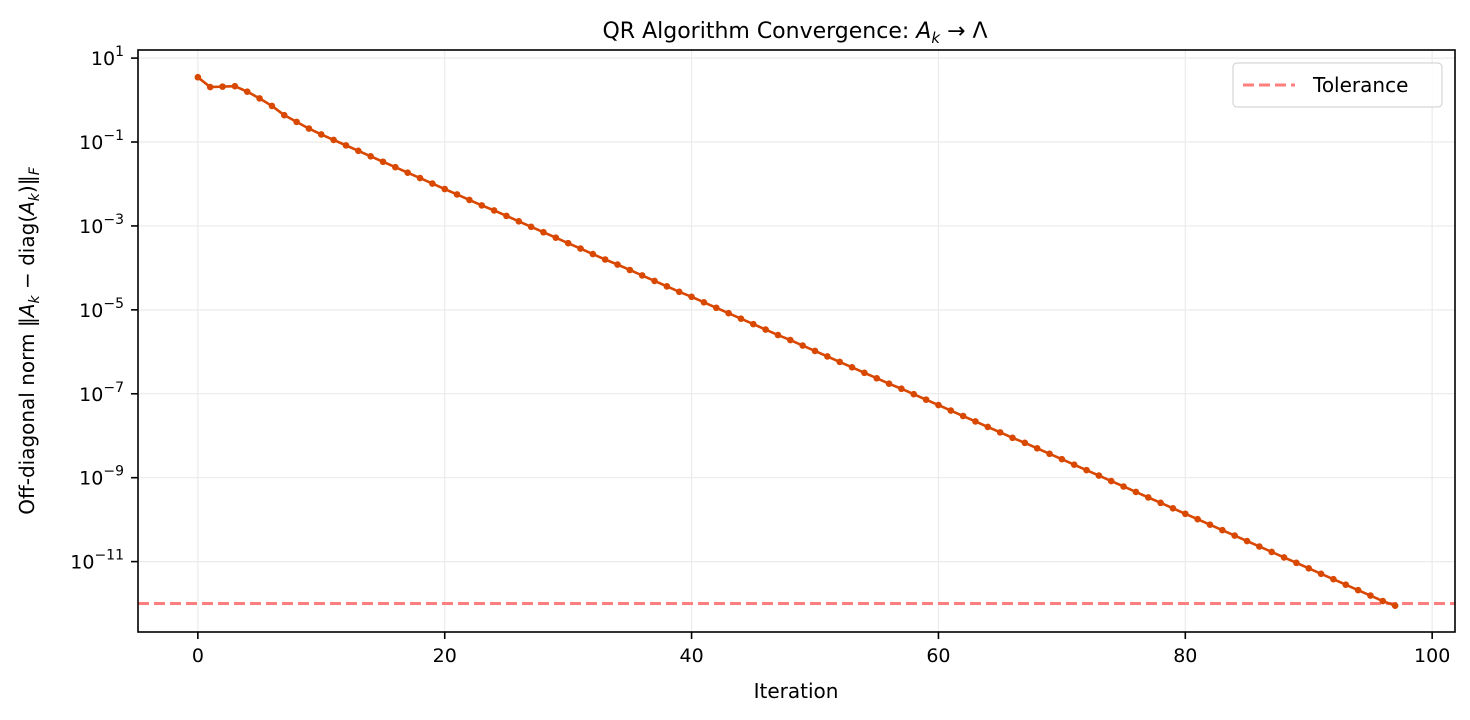  I want to click on y-tick-label: 10⁻⁵, so click(101, 309).